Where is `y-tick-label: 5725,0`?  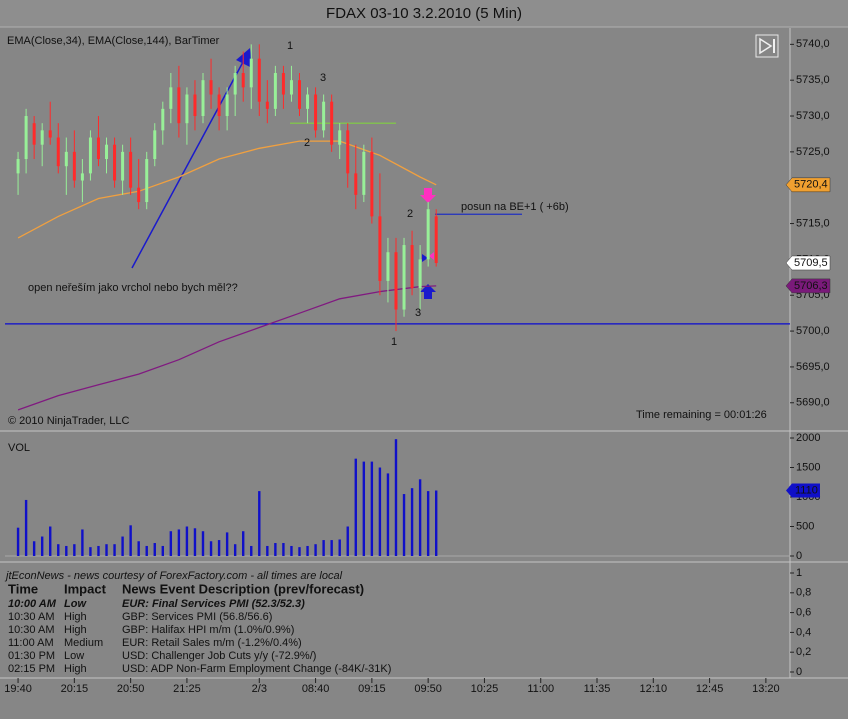 y-tick-label: 5725,0 is located at coordinates (813, 152).